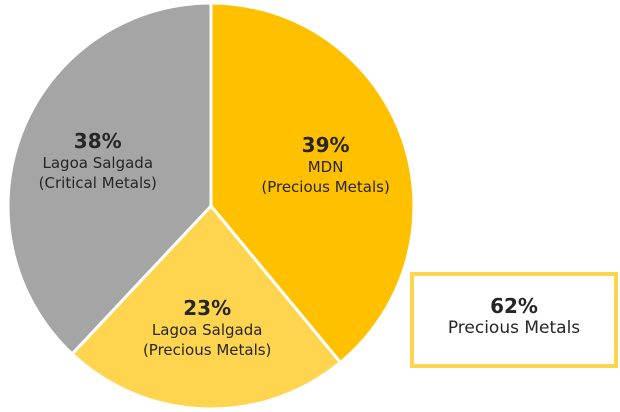 This screenshot has height=412, width=620. What do you see at coordinates (325, 144) in the screenshot?
I see `value-label: 39%` at bounding box center [325, 144].